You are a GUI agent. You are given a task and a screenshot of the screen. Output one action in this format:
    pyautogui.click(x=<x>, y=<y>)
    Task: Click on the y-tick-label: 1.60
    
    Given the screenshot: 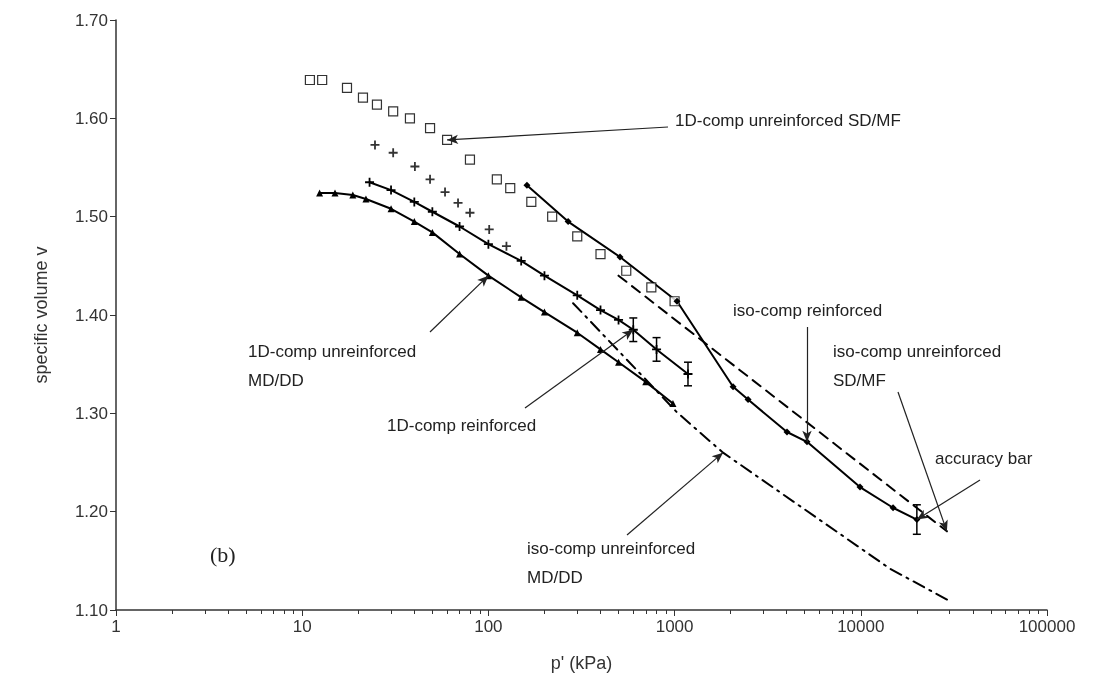 What is the action you would take?
    pyautogui.click(x=91, y=118)
    